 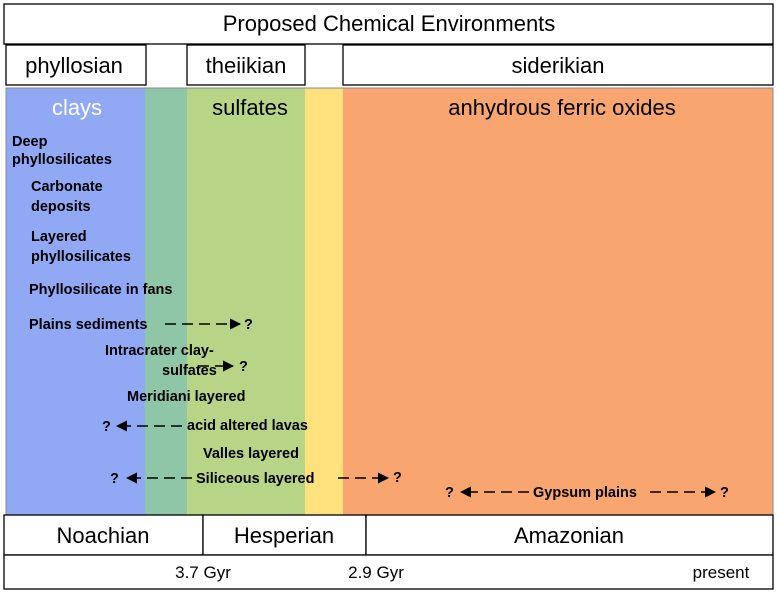 I want to click on era-label: Hesperian, so click(x=284, y=535).